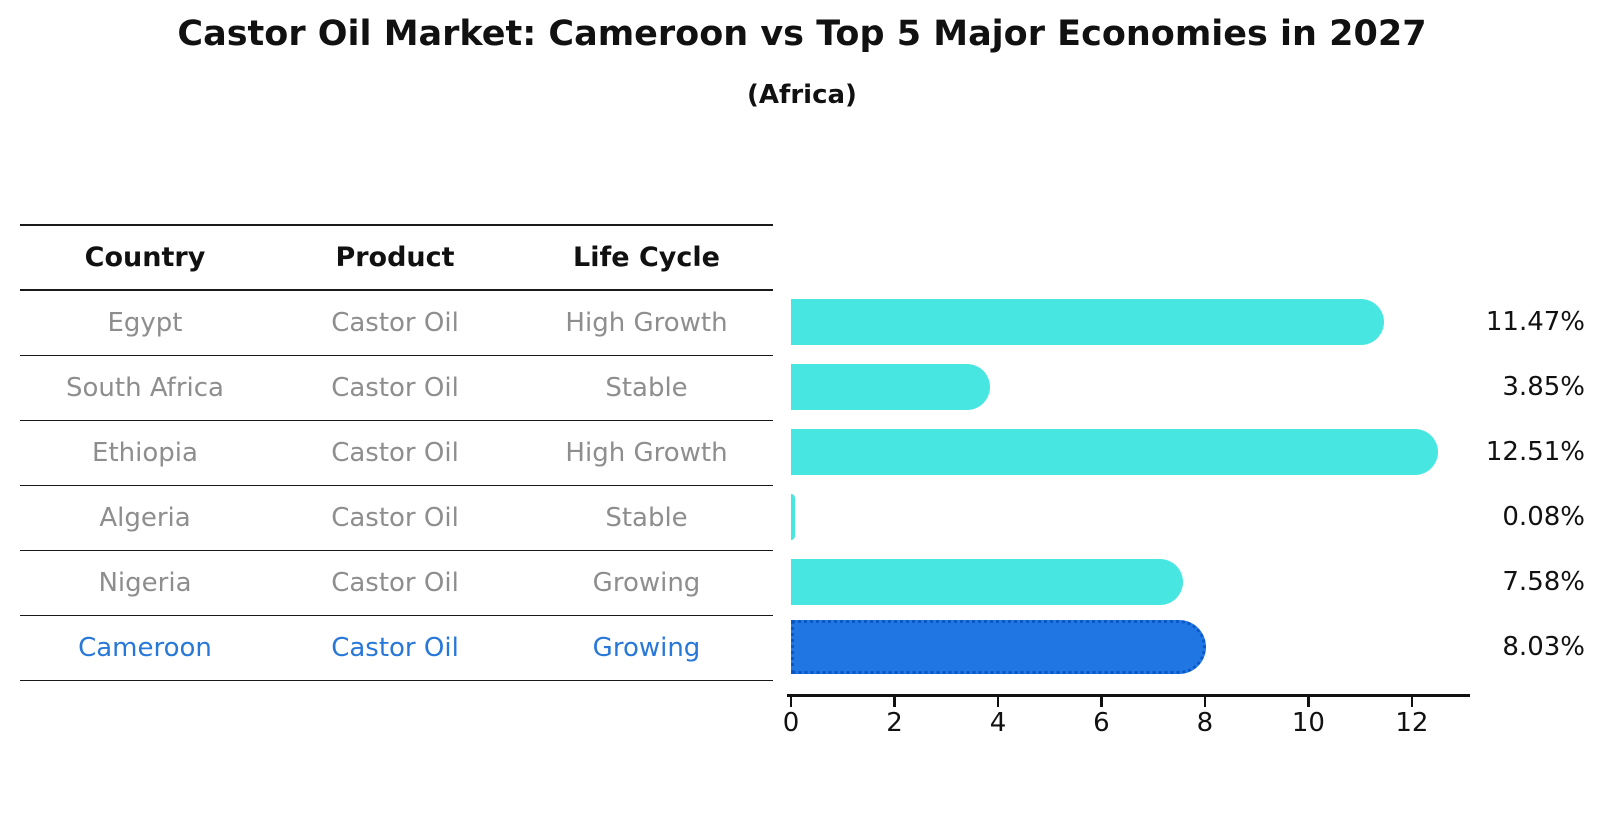 Image resolution: width=1604 pixels, height=823 pixels. What do you see at coordinates (145, 388) in the screenshot?
I see `country-cell: South Africa` at bounding box center [145, 388].